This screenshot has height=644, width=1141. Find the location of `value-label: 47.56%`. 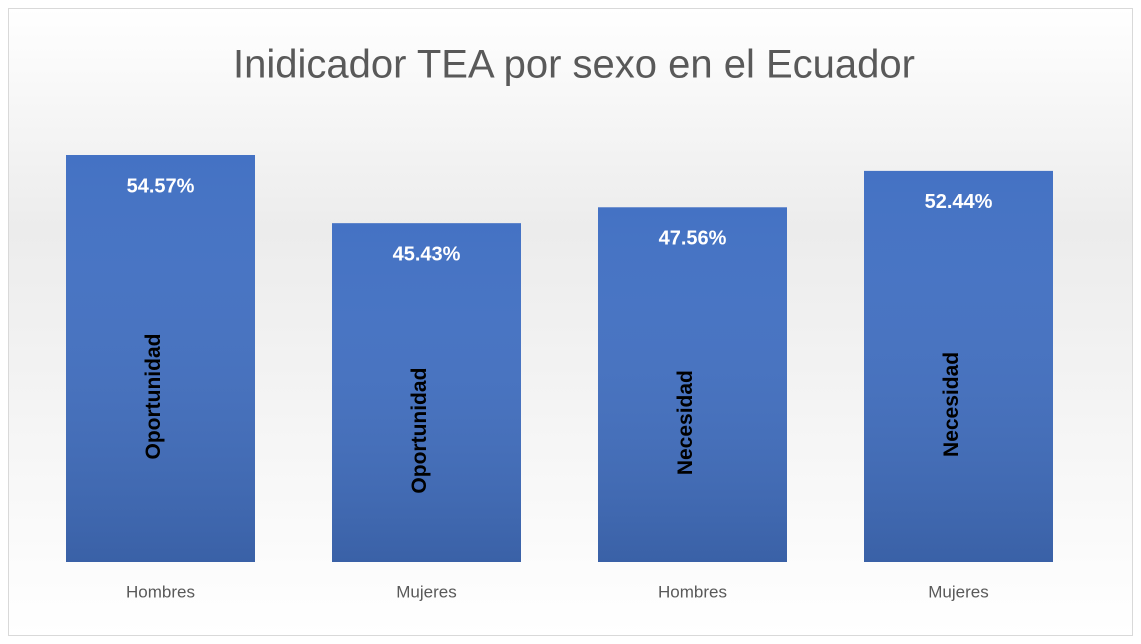

value-label: 47.56% is located at coordinates (693, 239).